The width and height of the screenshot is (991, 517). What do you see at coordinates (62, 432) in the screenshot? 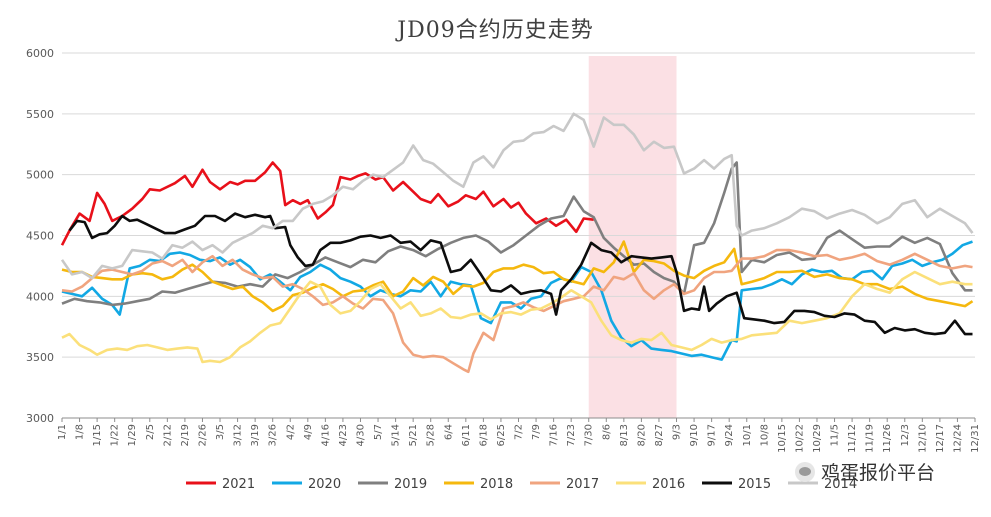
I see `x-tick-label: 1/1` at bounding box center [62, 432].